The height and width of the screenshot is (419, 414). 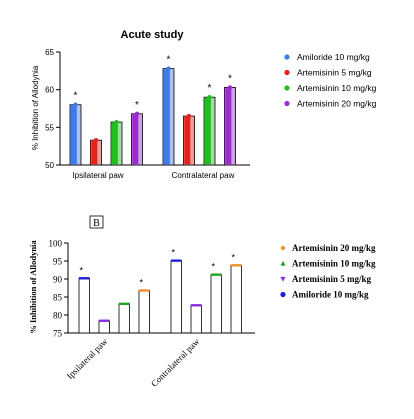 What do you see at coordinates (49, 90) in the screenshot?
I see `y-tick-label: 60` at bounding box center [49, 90].